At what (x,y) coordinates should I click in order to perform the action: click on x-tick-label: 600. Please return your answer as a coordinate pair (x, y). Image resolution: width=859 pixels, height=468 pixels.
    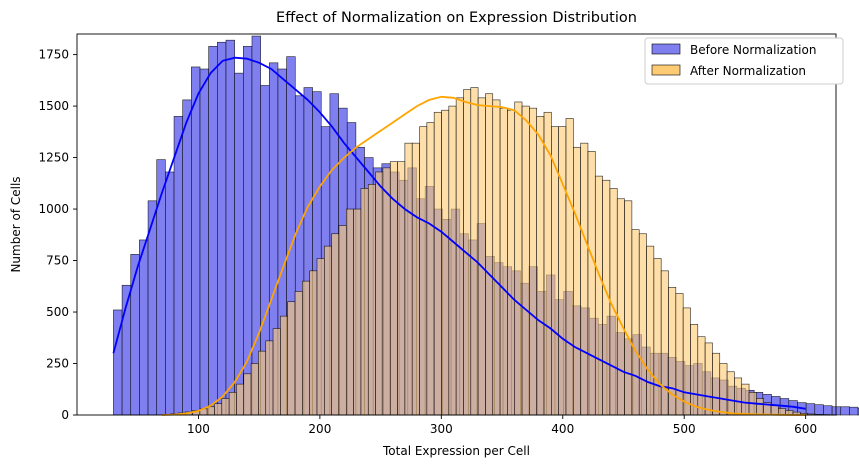
    Looking at the image, I should click on (805, 429).